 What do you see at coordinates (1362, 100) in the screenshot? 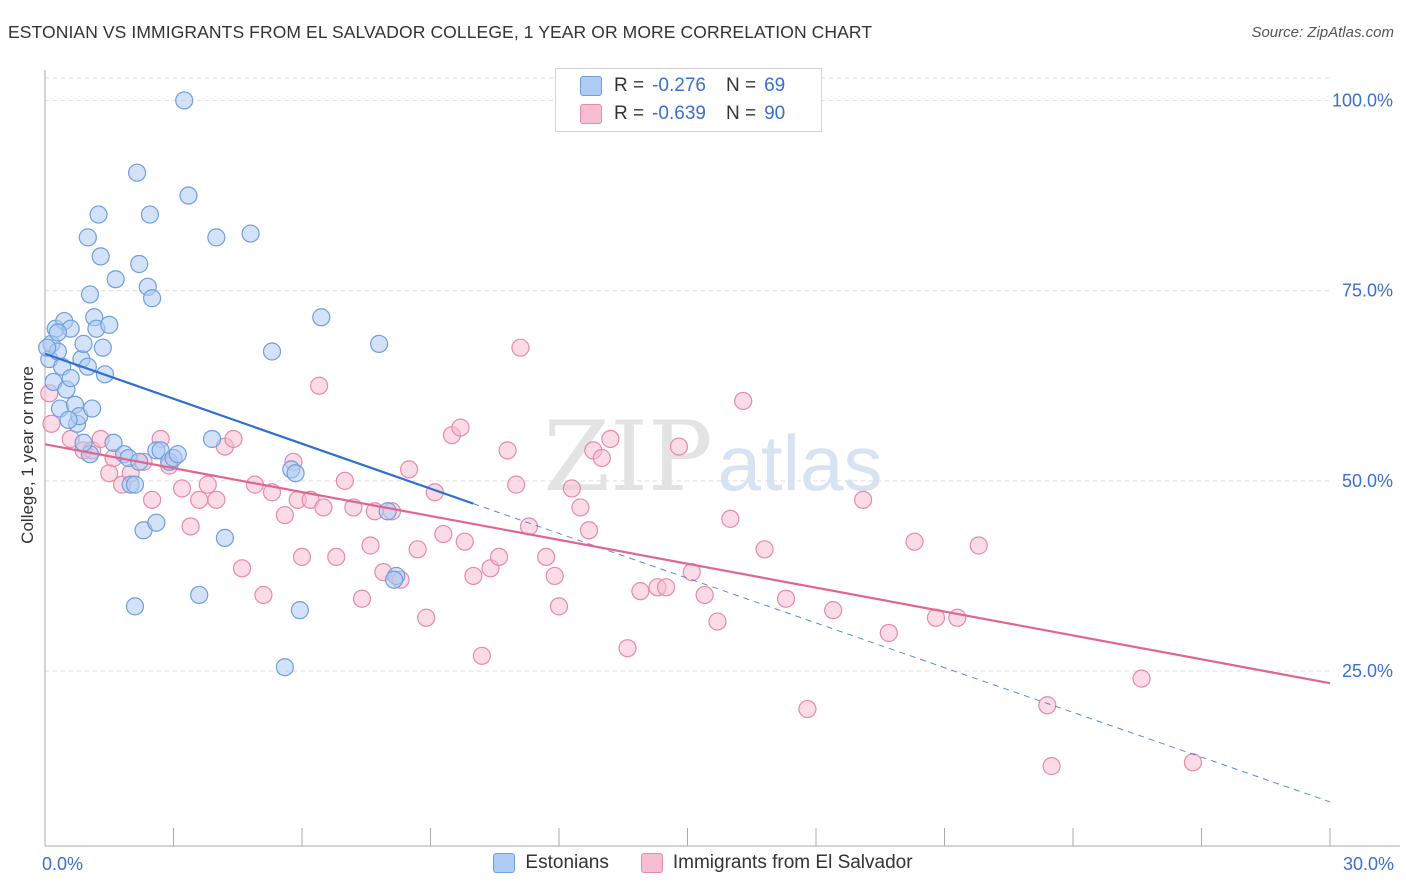
I see `y-tick-label: 100.0%` at bounding box center [1362, 100].